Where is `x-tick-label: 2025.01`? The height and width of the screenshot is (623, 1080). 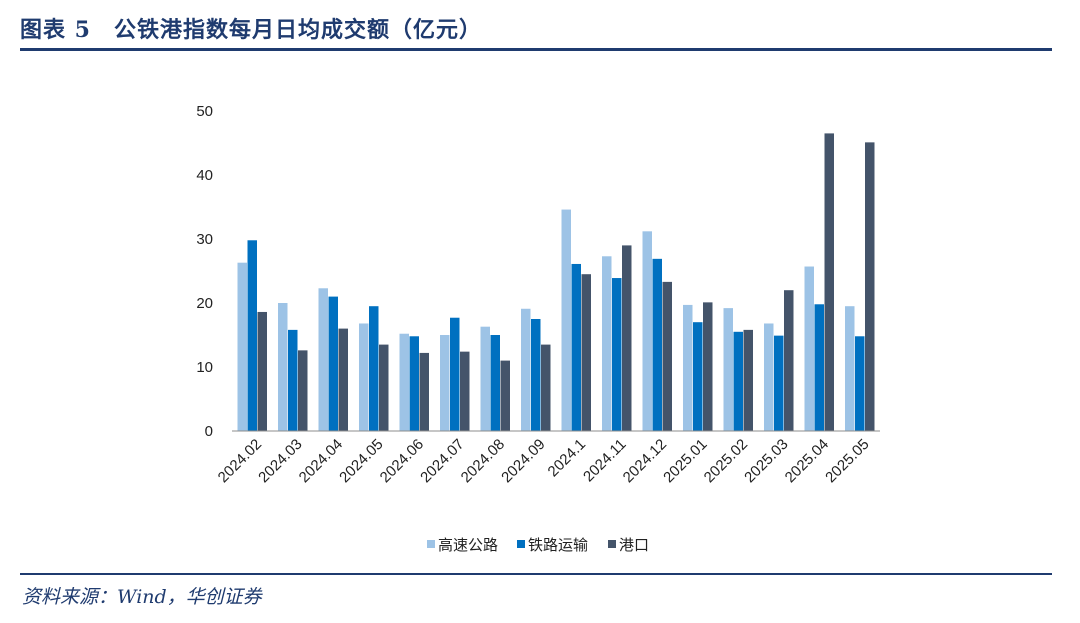 x-tick-label: 2025.01 is located at coordinates (685, 461).